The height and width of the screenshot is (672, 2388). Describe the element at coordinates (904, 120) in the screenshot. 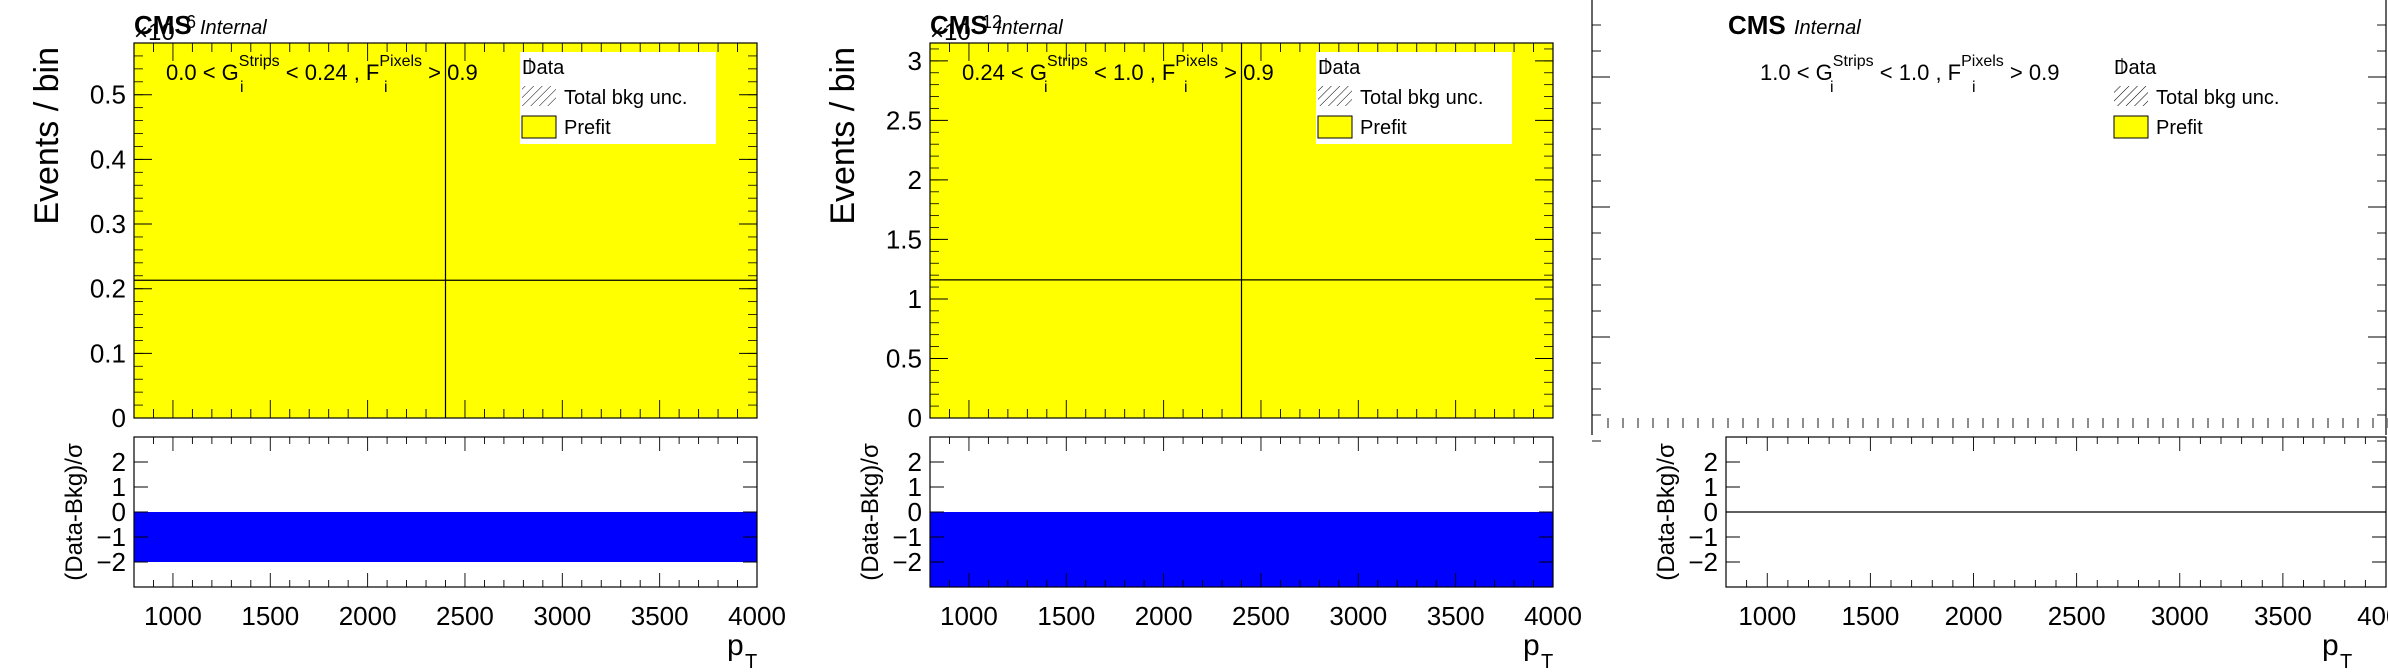

I see `ytick-label: 2.5` at that location.